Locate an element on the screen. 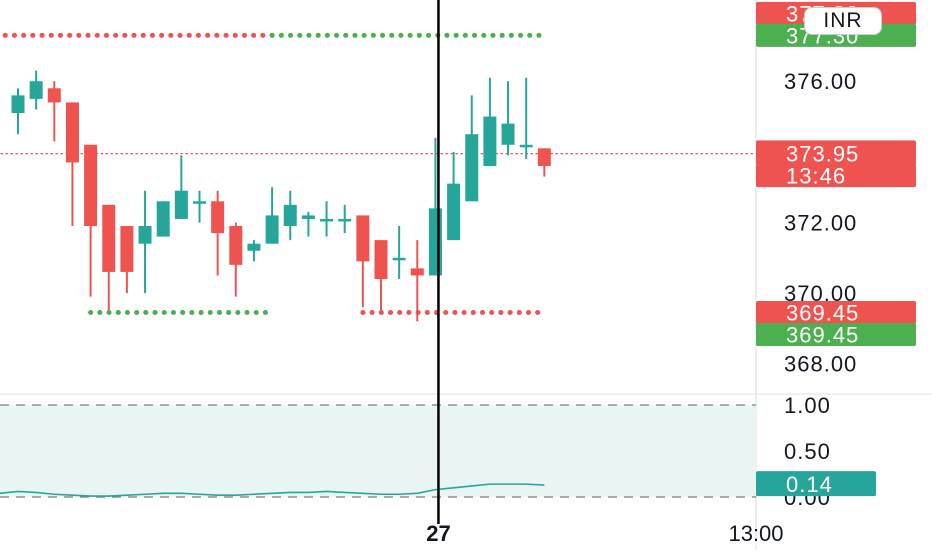 The width and height of the screenshot is (932, 555). price-tag-label: 13:46 is located at coordinates (816, 176).